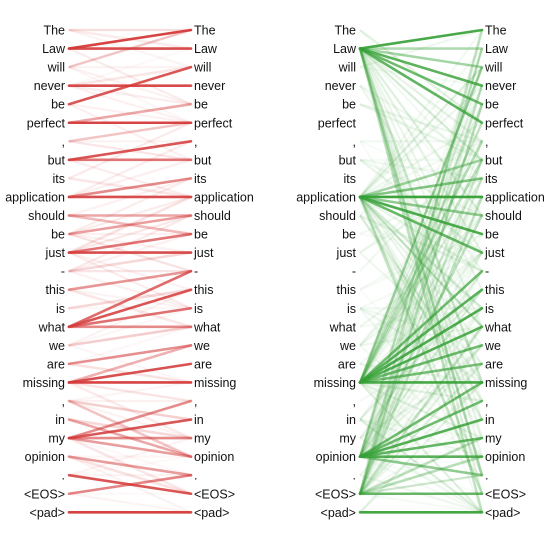 The width and height of the screenshot is (547, 540). What do you see at coordinates (58, 235) in the screenshot?
I see `red-source-token: be` at bounding box center [58, 235].